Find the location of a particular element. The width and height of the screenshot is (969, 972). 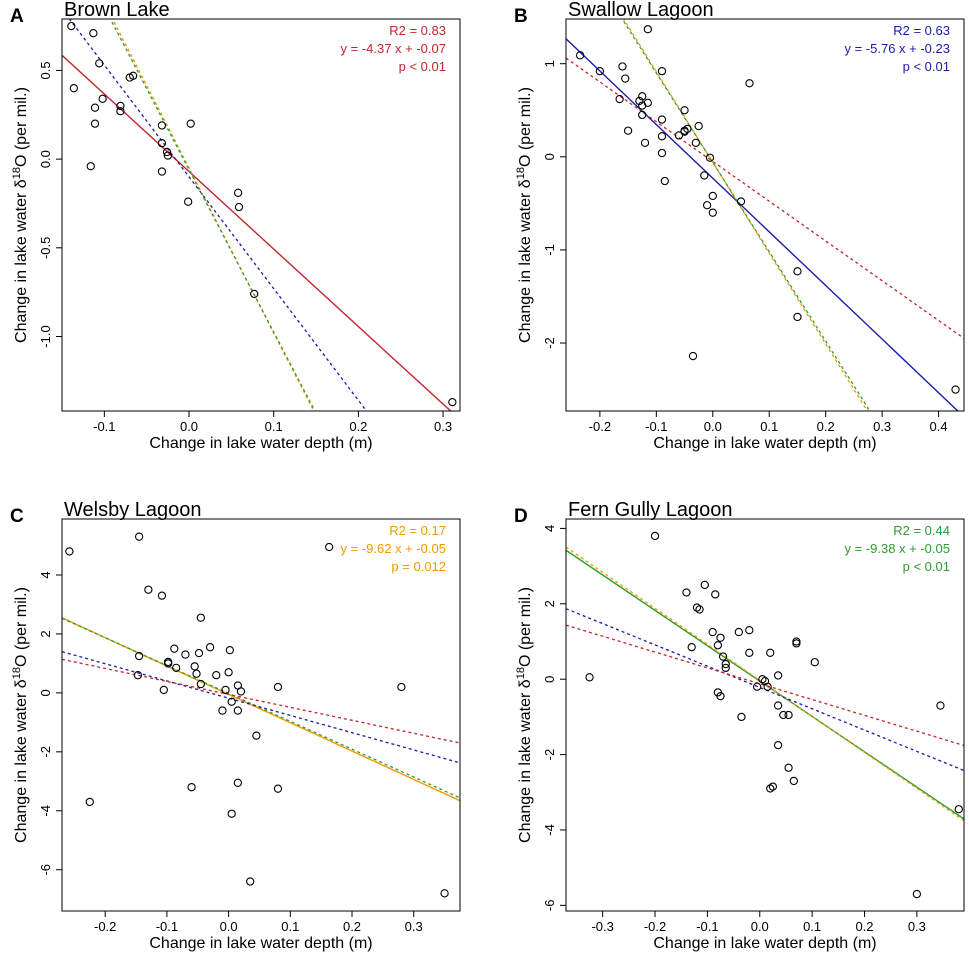

y-axis-title-suffix: O (per mil.) is located at coordinates (21, 127).